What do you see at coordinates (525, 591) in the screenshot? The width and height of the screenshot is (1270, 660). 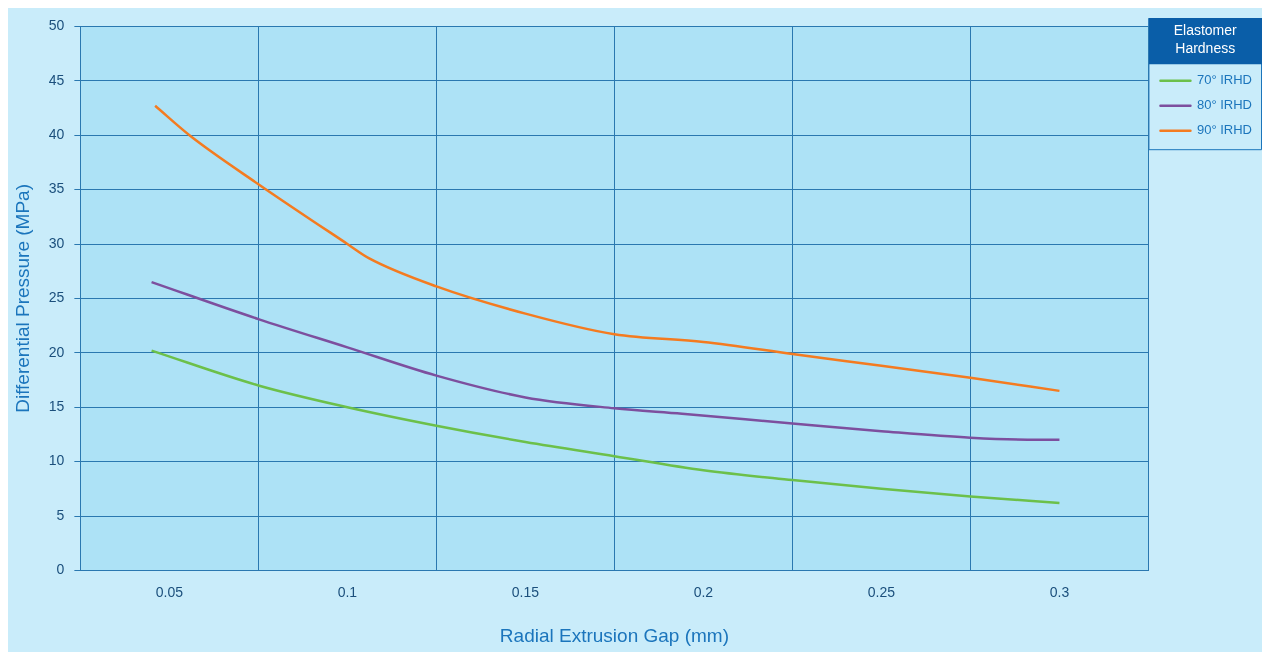 I see `x-tick-label: 0.15` at bounding box center [525, 591].